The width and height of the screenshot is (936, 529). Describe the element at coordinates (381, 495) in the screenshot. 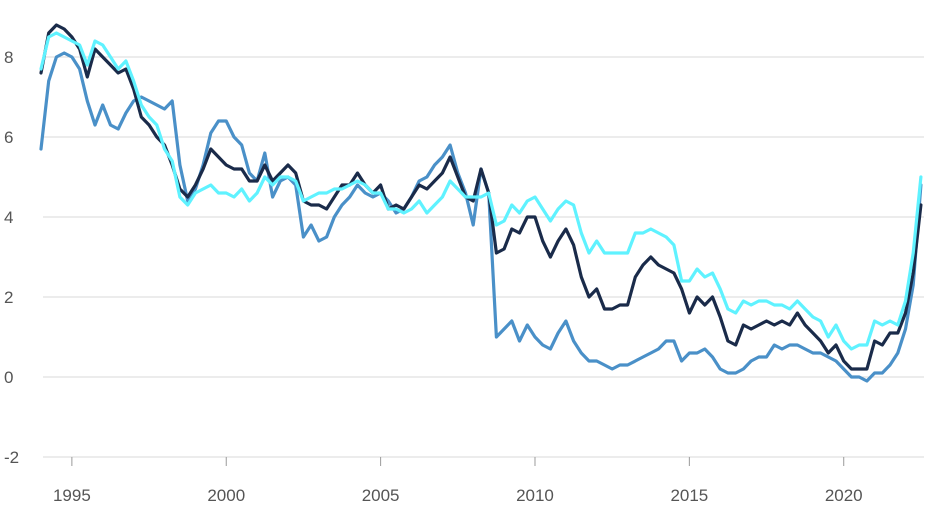

I see `x-tick-label: 2005` at that location.